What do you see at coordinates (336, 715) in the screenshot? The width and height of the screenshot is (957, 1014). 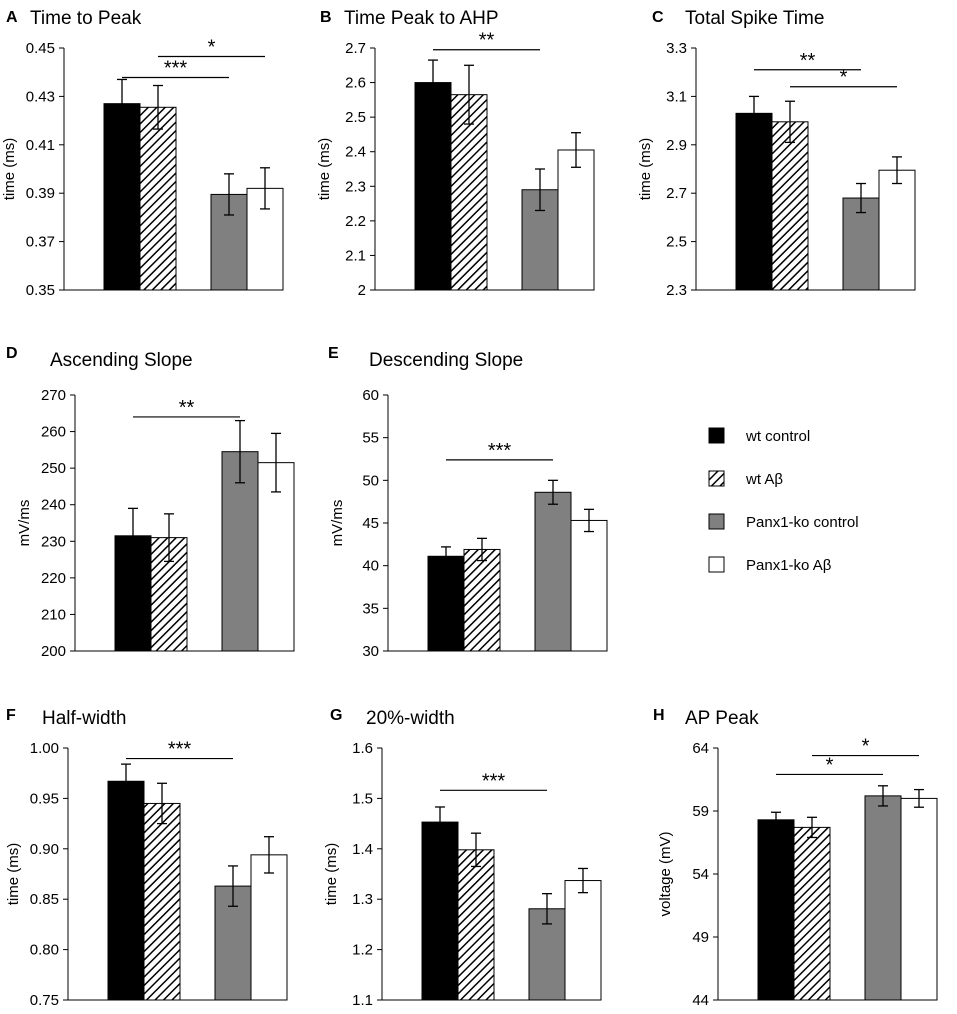 I see `panel-letter: G` at bounding box center [336, 715].